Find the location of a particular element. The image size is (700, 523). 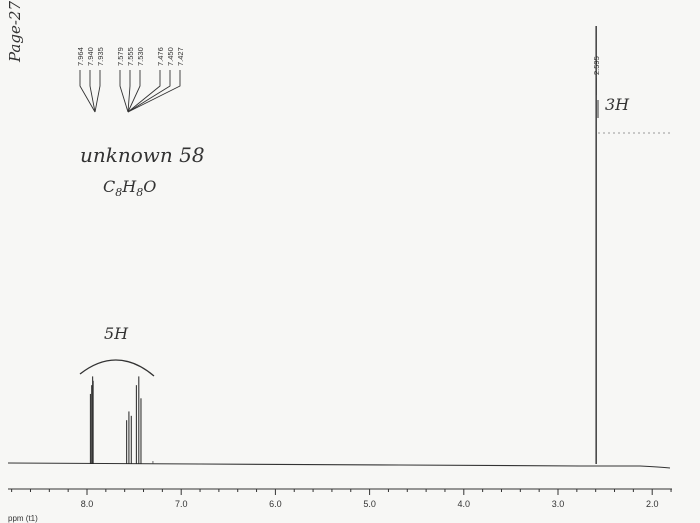

spectrum-baseline is located at coordinates (339, 465).